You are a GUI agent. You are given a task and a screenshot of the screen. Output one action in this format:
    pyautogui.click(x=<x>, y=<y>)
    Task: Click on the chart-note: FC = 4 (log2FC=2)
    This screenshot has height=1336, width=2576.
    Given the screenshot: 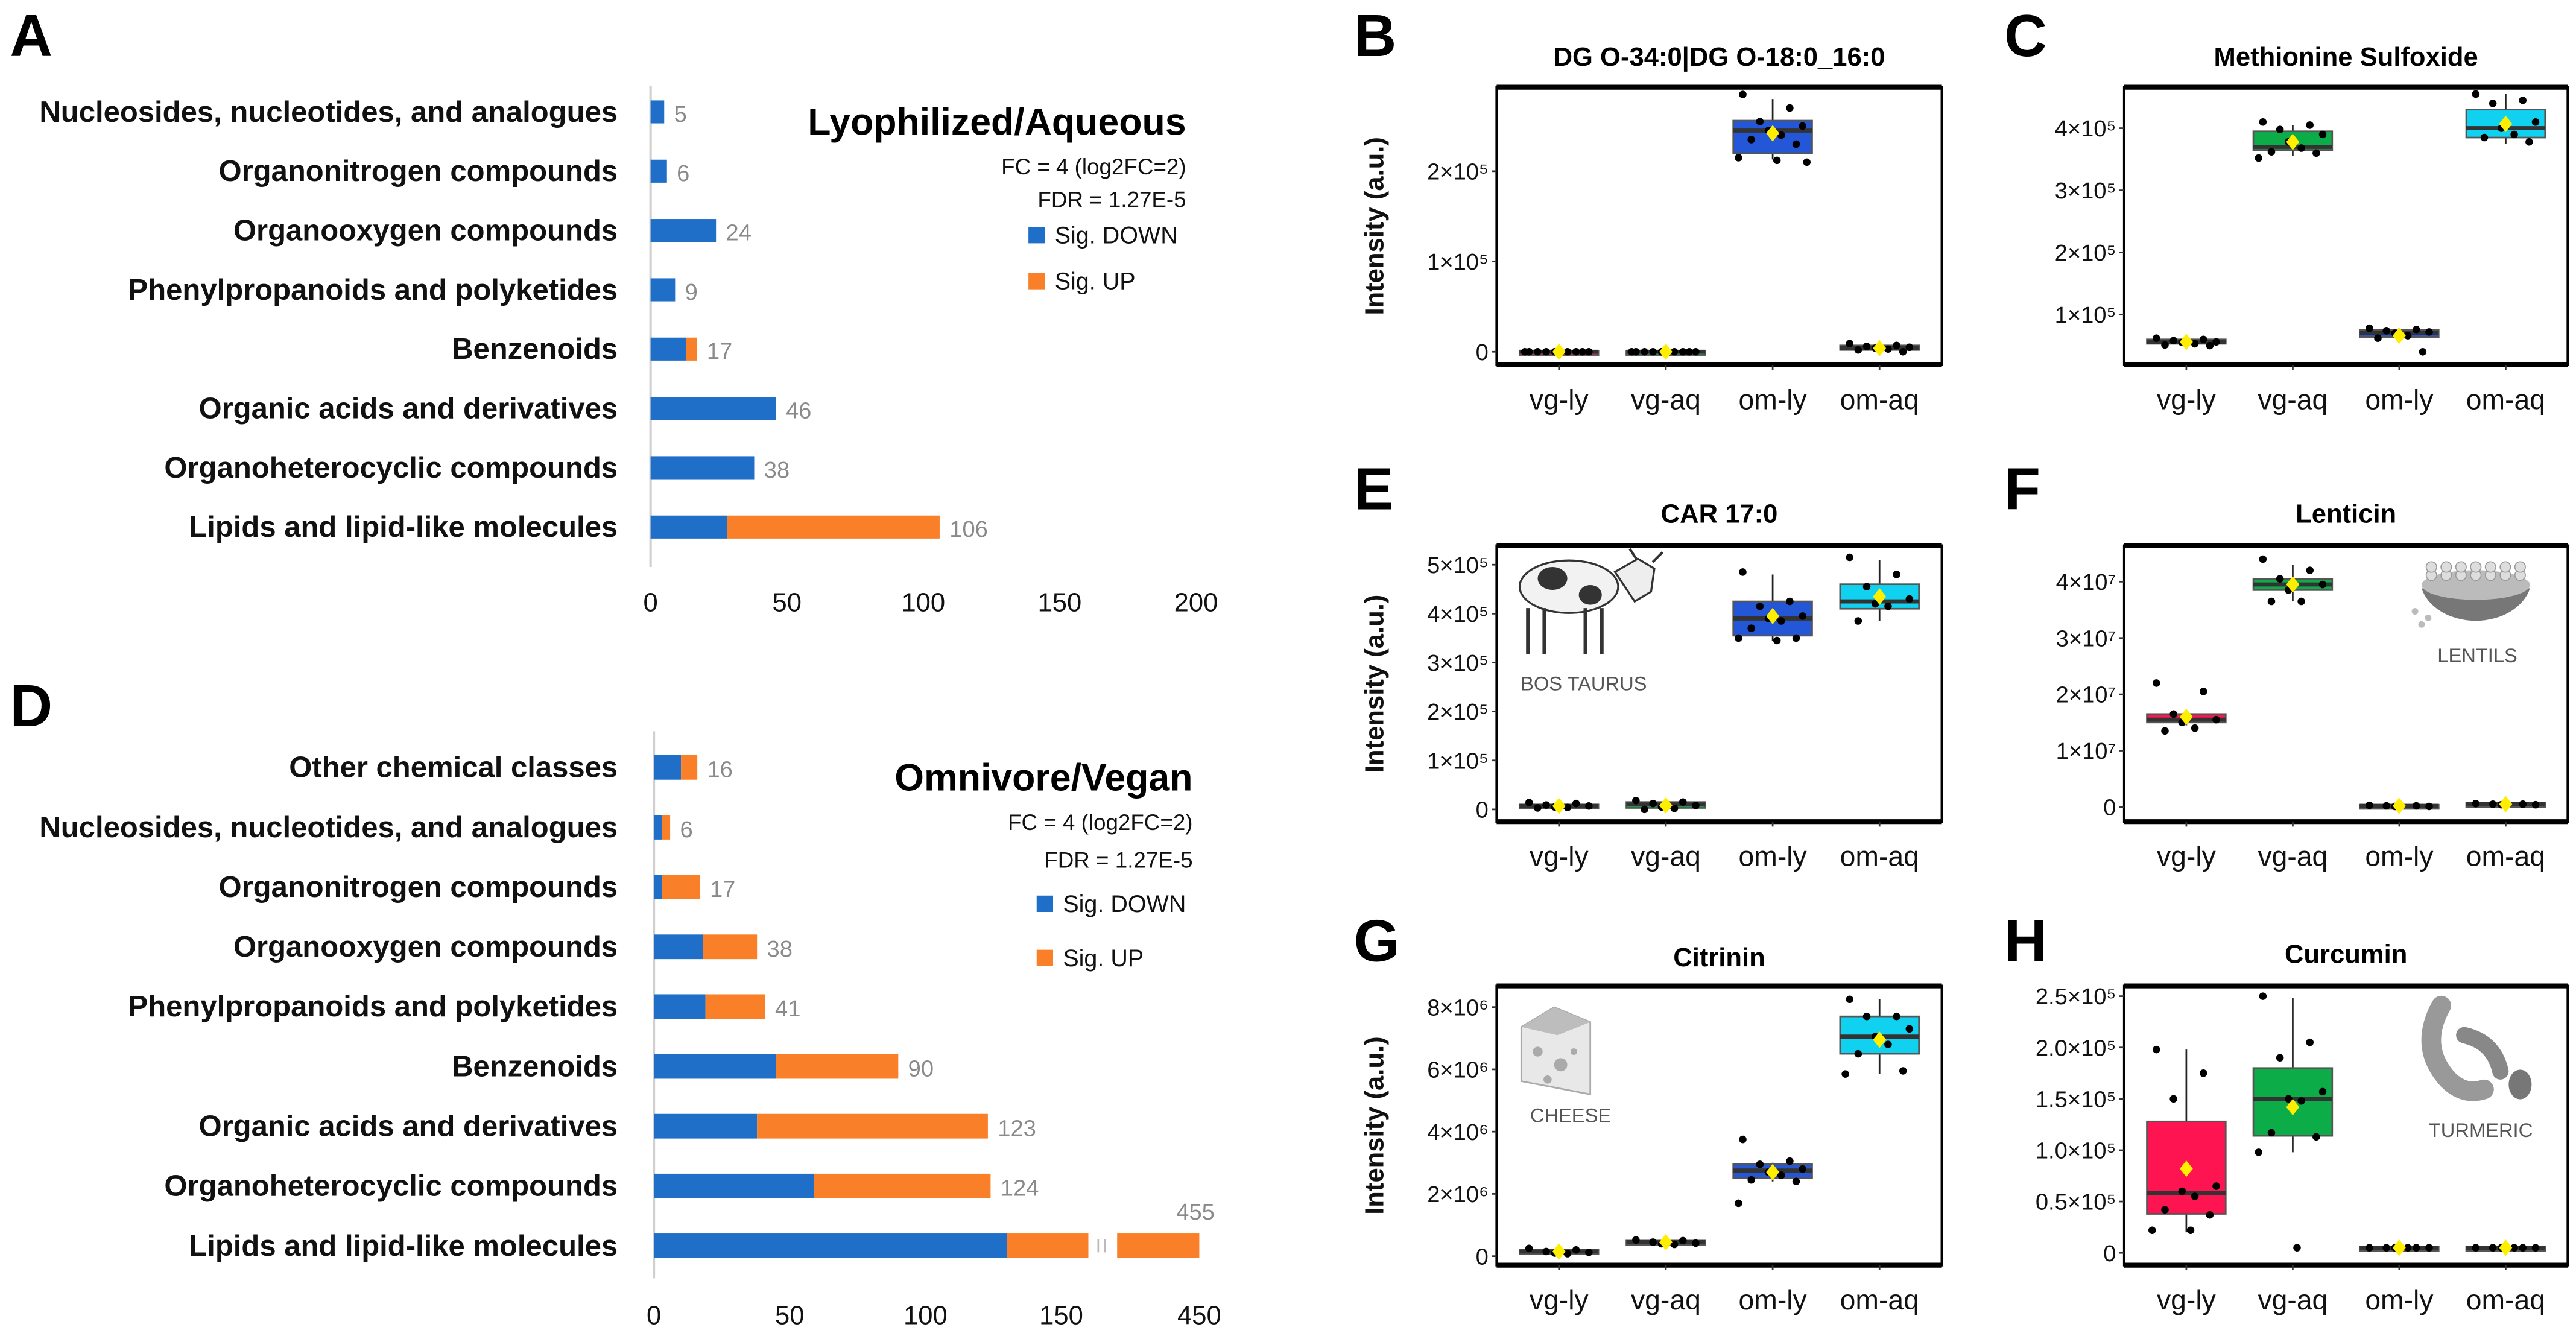 What is the action you would take?
    pyautogui.click(x=1093, y=166)
    